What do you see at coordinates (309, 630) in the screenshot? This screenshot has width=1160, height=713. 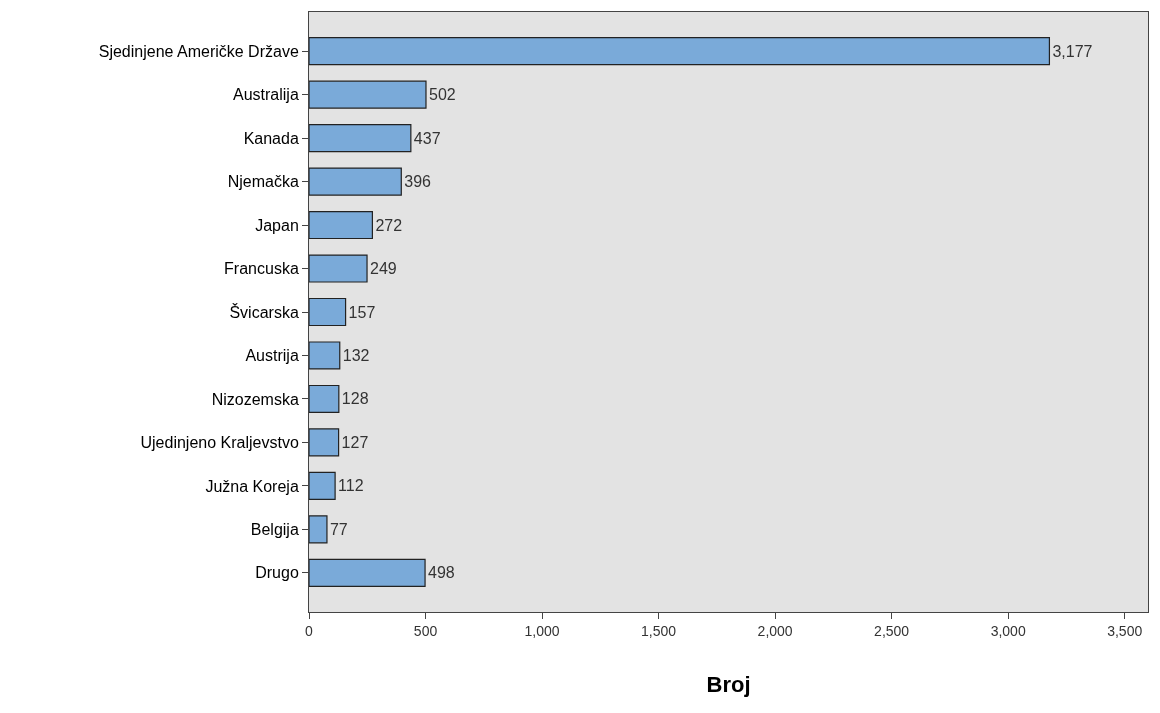 I see `x-tick-label: 0` at bounding box center [309, 630].